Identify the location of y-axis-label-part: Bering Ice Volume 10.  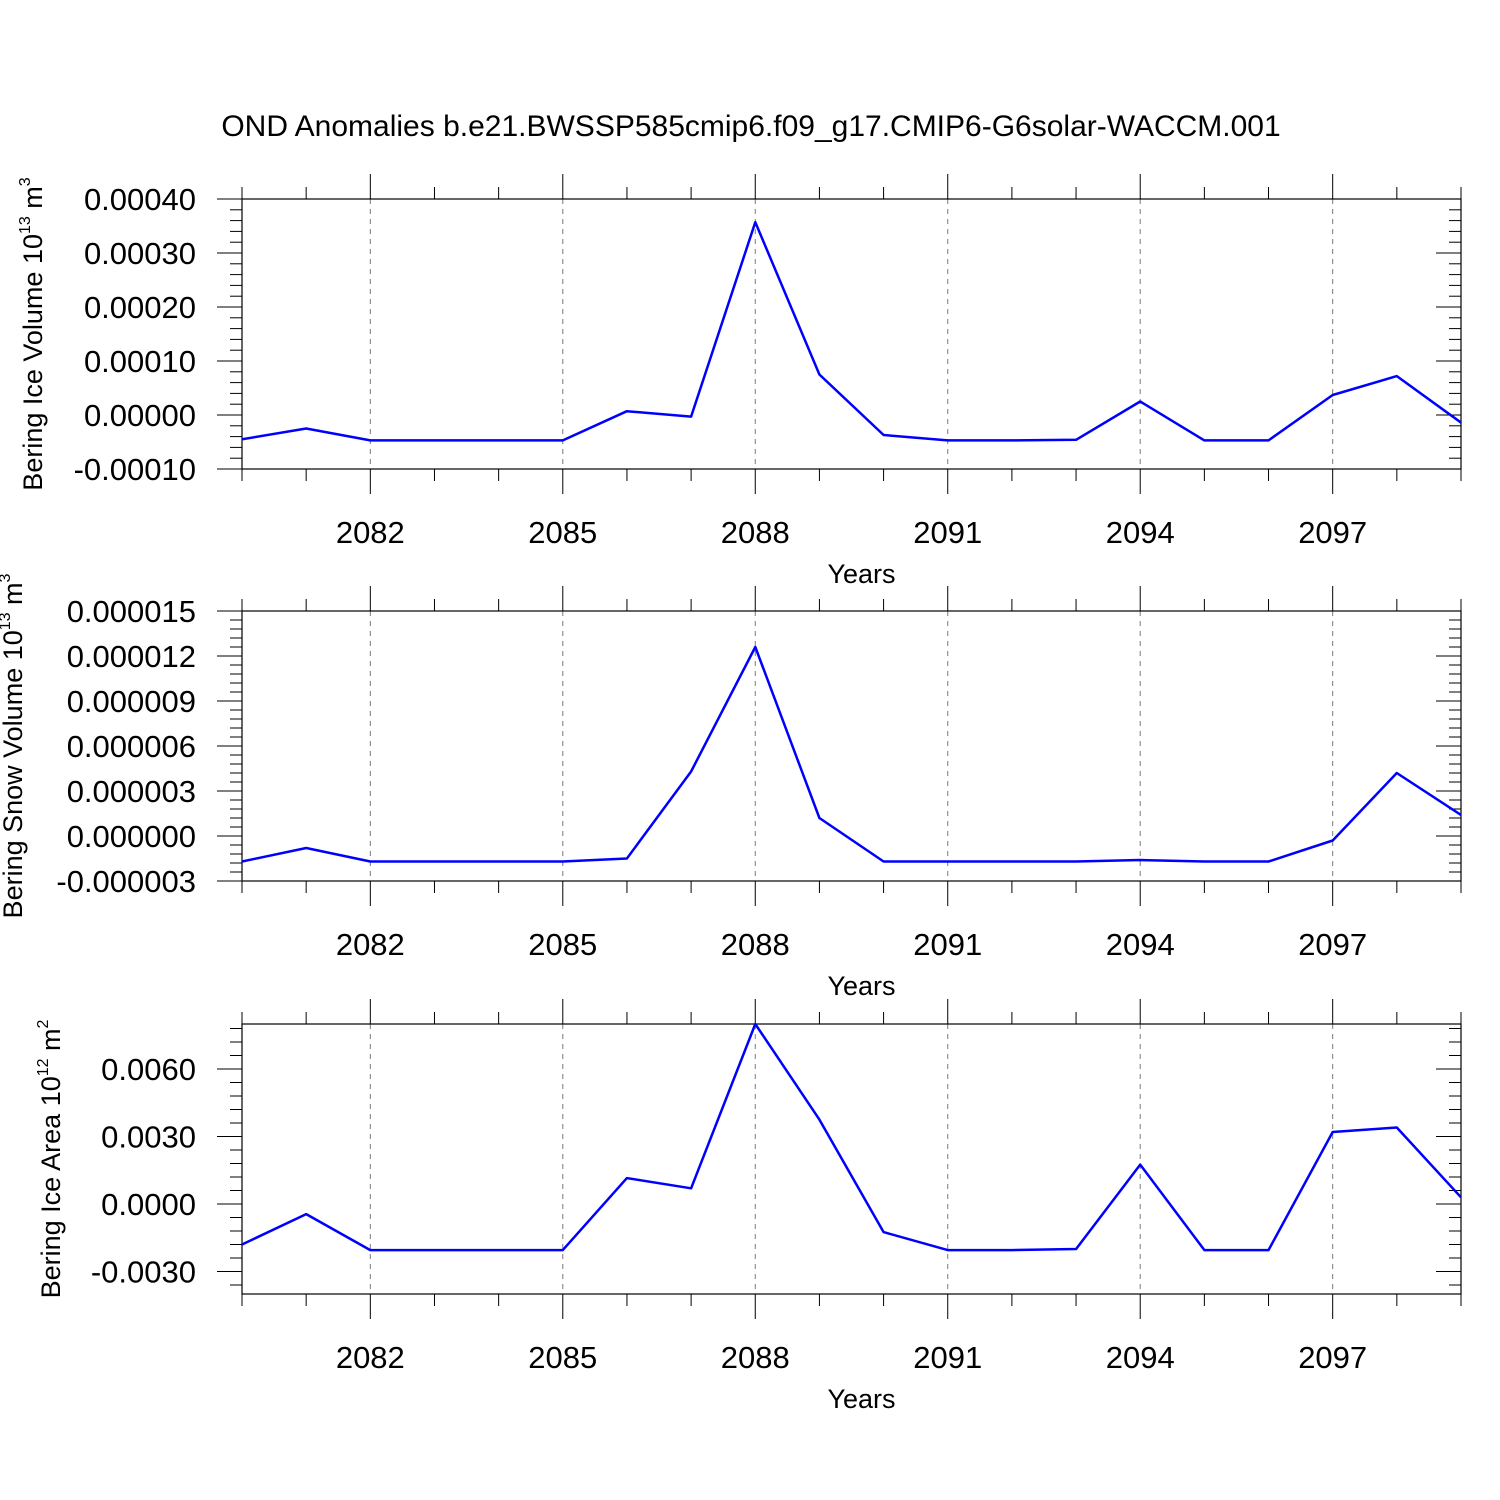
(33, 362).